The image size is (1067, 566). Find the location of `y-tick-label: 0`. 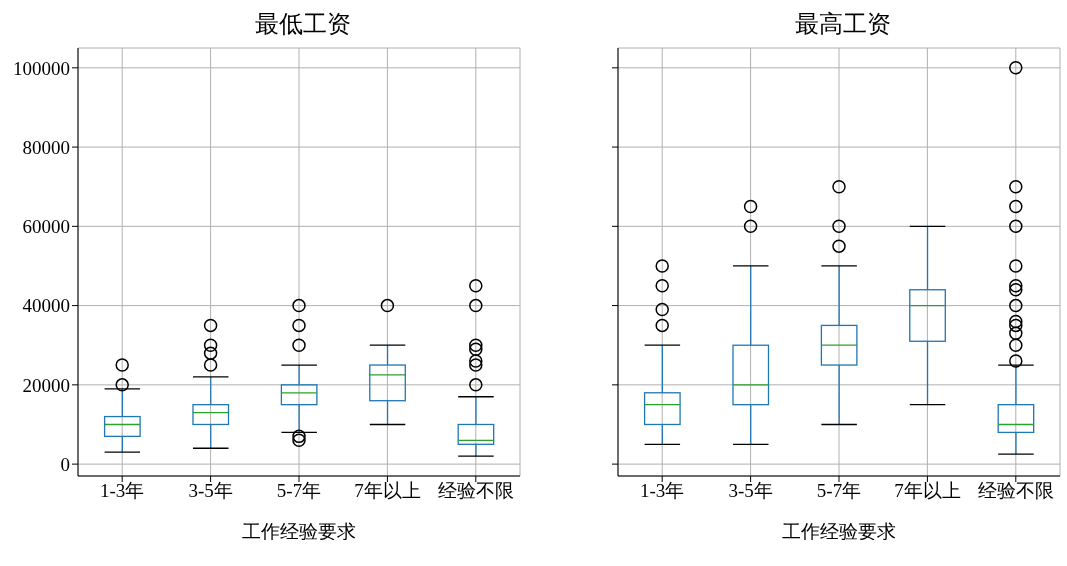

y-tick-label: 0 is located at coordinates (65, 464).